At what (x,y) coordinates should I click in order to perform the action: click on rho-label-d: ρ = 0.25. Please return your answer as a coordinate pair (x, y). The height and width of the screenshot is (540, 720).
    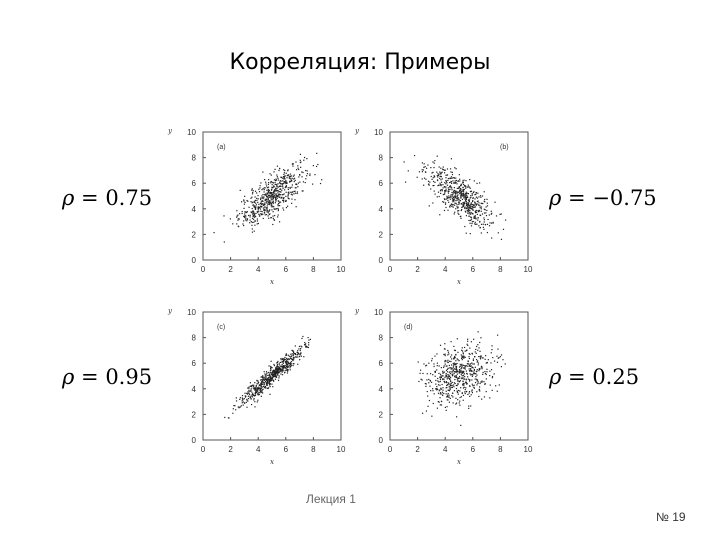
    Looking at the image, I should click on (594, 377).